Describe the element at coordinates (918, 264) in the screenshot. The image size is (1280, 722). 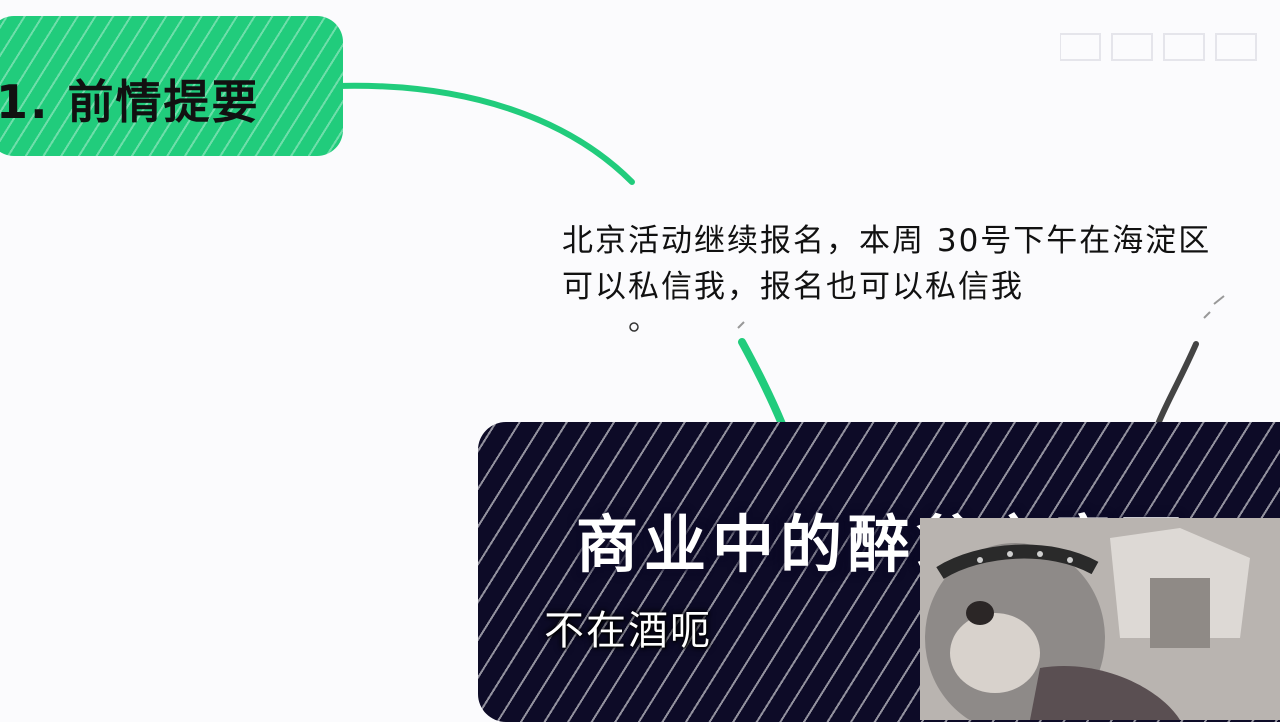
I see `event-notice: 北京活动继续报名，本周 30号下午在海淀区 可以私信我，报名也可以私信我` at that location.